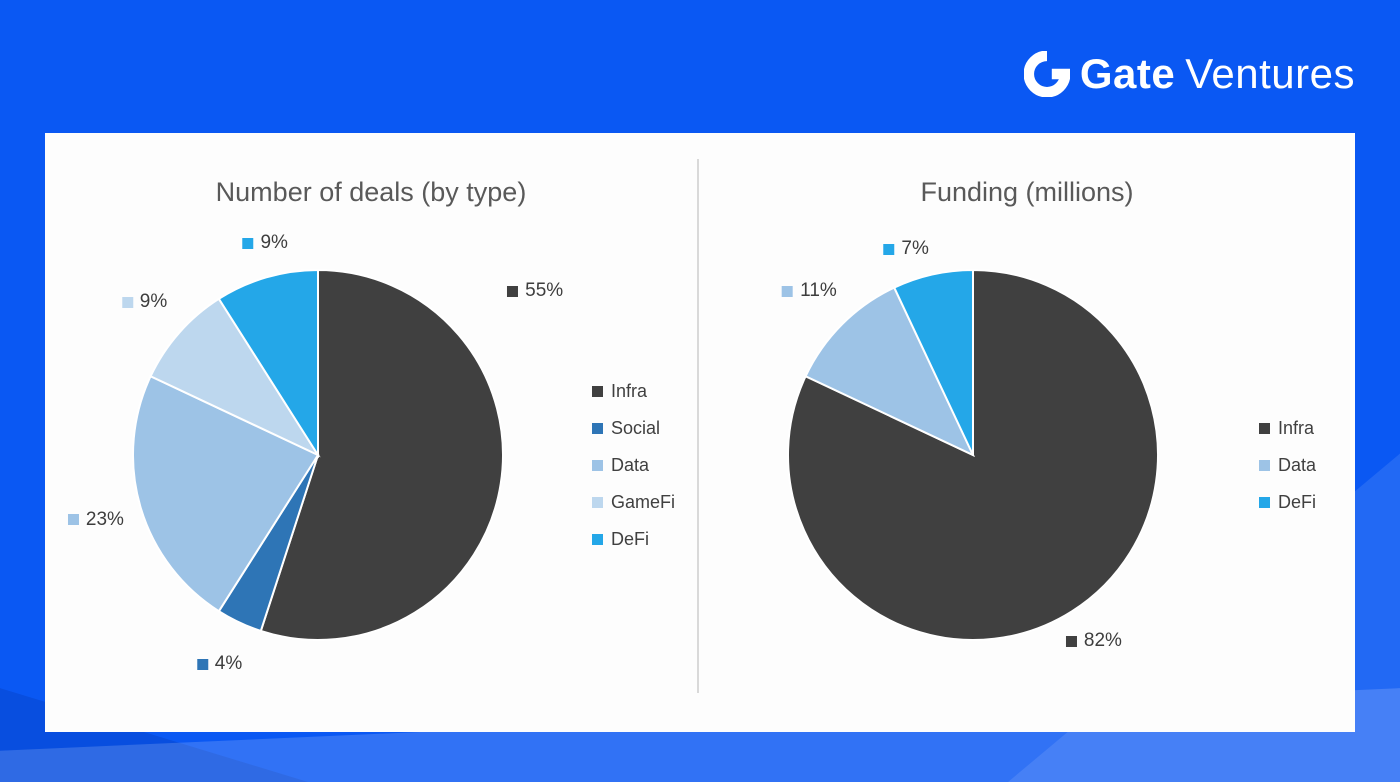  What do you see at coordinates (544, 291) in the screenshot?
I see `label-value: 55%` at bounding box center [544, 291].